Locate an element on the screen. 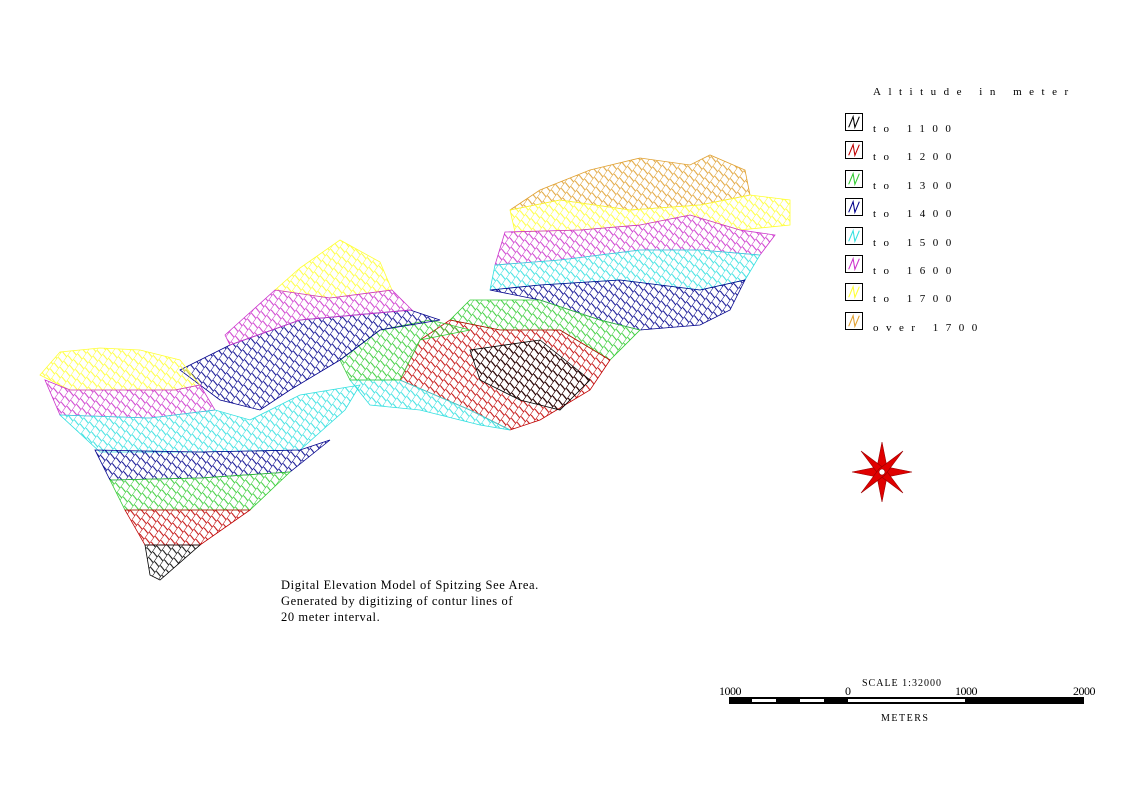 The image size is (1123, 794). caption-line: 20 meter interval. is located at coordinates (331, 617).